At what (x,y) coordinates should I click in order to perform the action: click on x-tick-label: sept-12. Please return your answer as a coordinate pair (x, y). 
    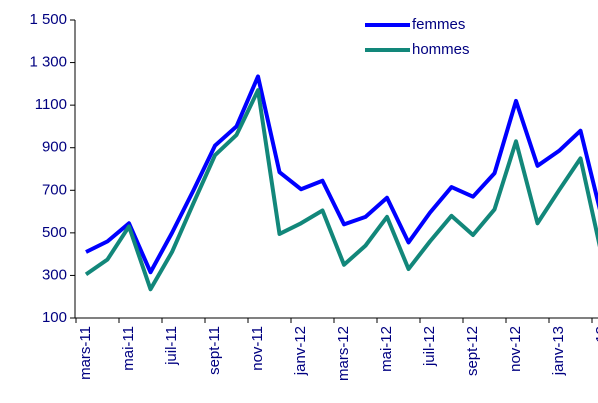
    Looking at the image, I should click on (472, 351).